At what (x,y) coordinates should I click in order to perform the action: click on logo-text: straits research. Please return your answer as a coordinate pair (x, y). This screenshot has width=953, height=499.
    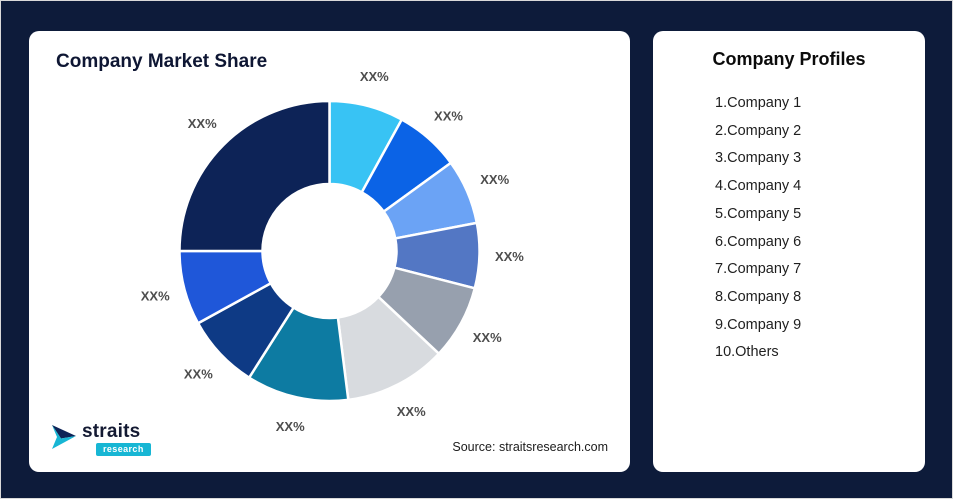
    Looking at the image, I should click on (116, 439).